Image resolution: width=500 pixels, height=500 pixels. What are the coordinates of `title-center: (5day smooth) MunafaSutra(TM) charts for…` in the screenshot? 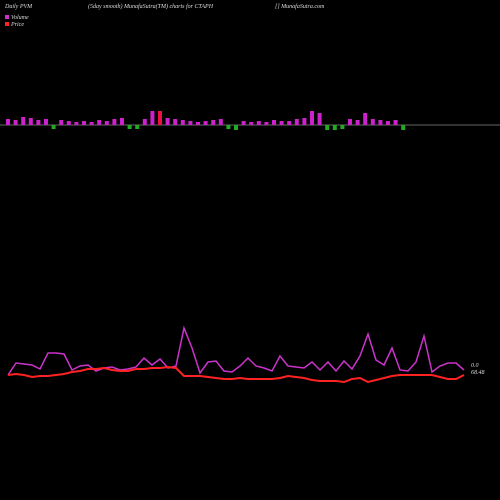 It's located at (151, 6).